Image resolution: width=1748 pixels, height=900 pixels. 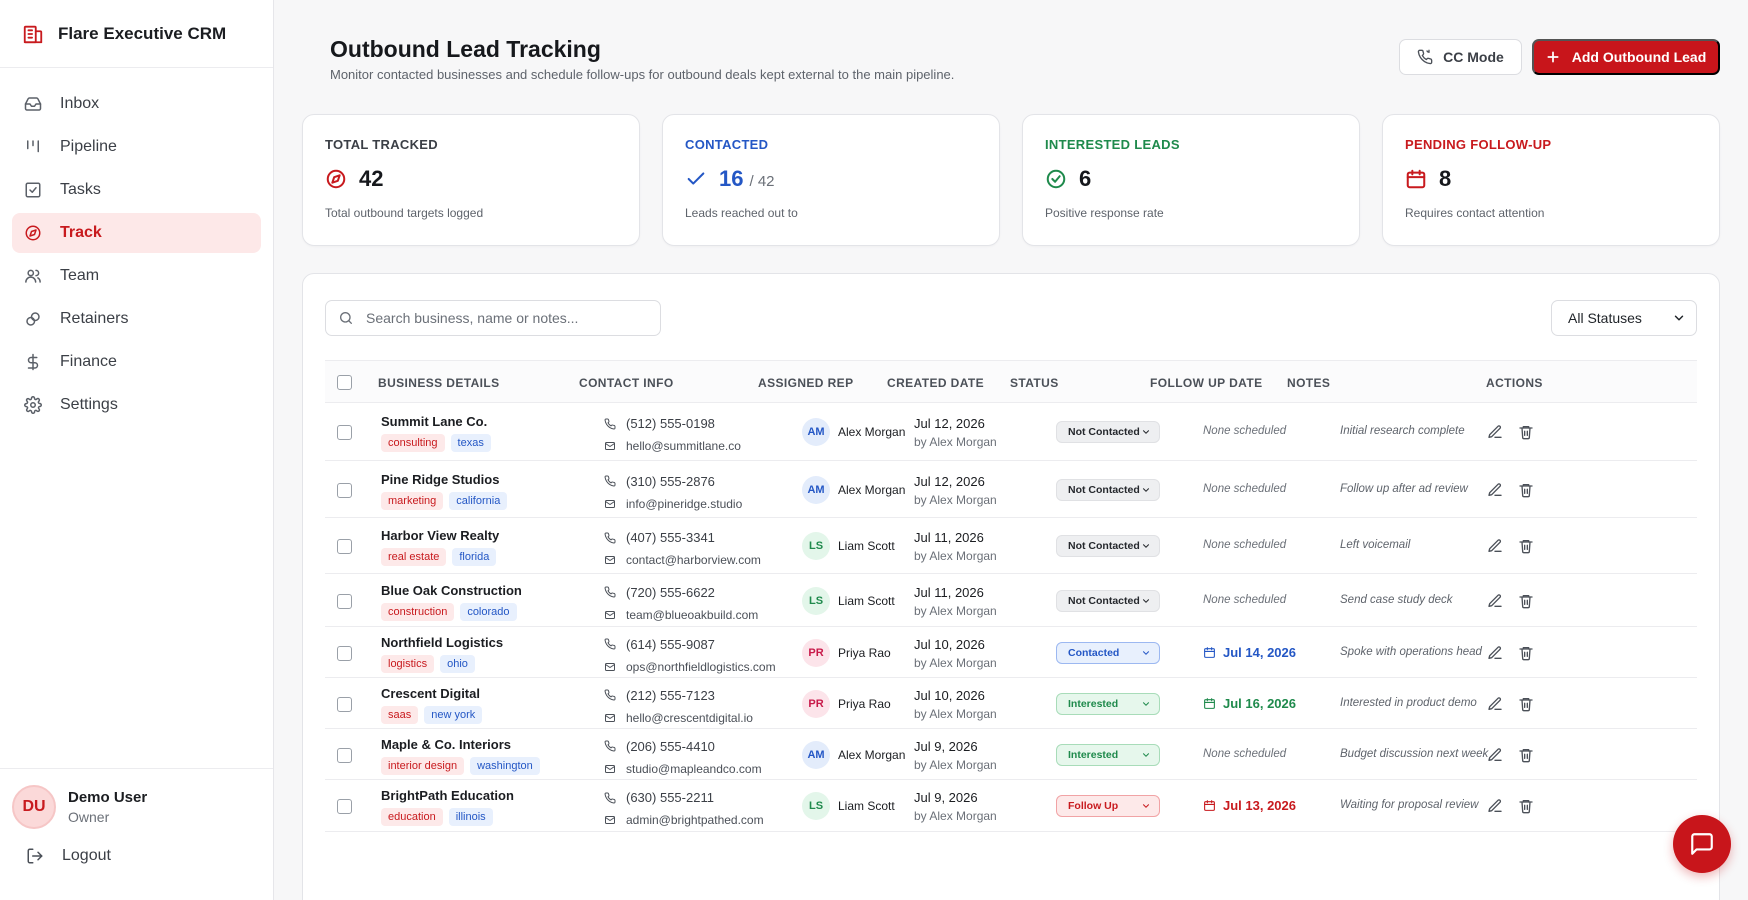 What do you see at coordinates (684, 820) in the screenshot?
I see `contact-email: admin@brightpathed.com` at bounding box center [684, 820].